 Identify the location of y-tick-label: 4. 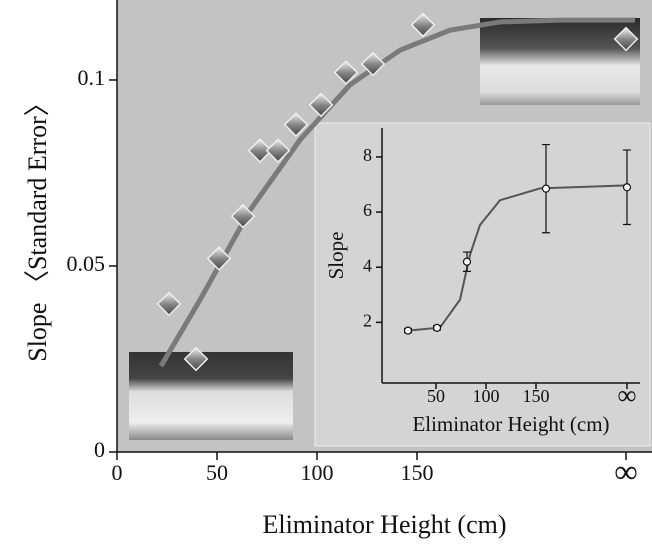
(367, 265).